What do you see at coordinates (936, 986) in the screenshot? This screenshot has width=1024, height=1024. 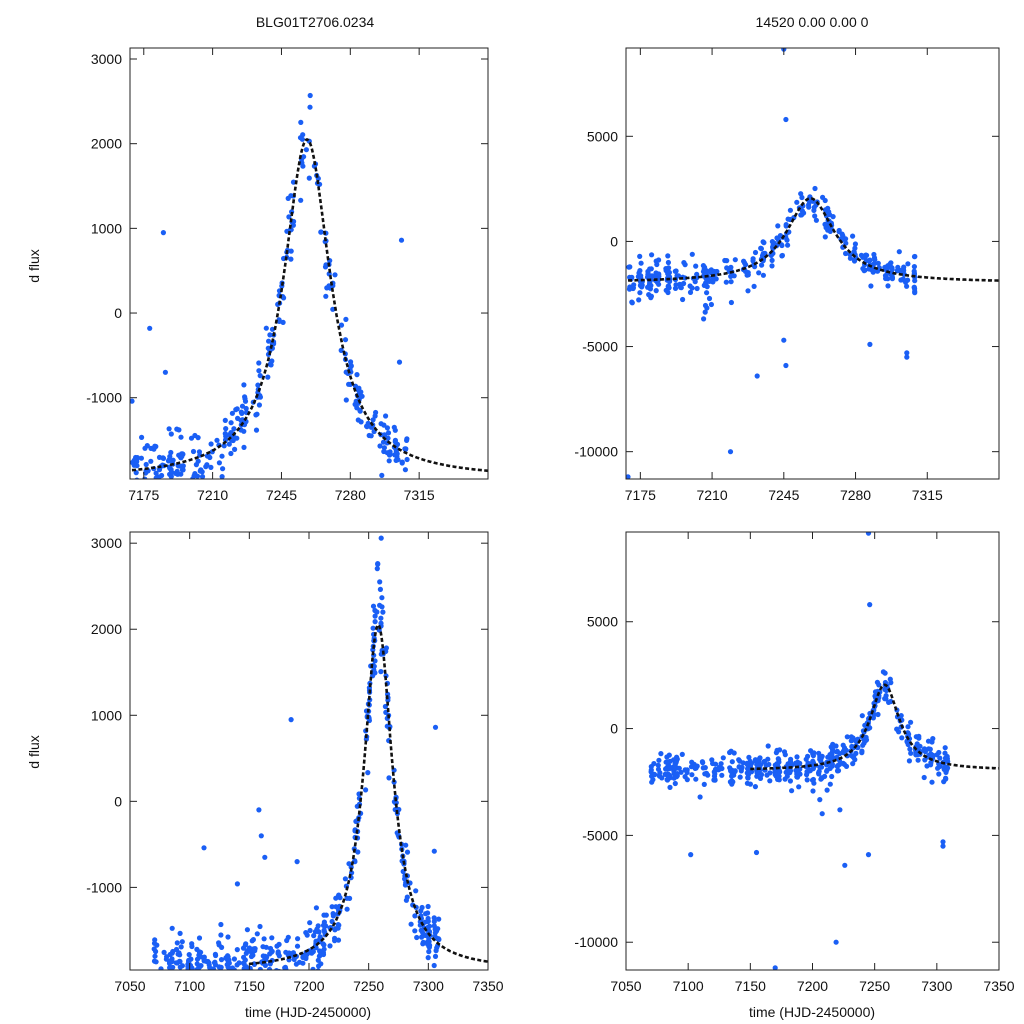 I see `x-tick-label: 7300` at bounding box center [936, 986].